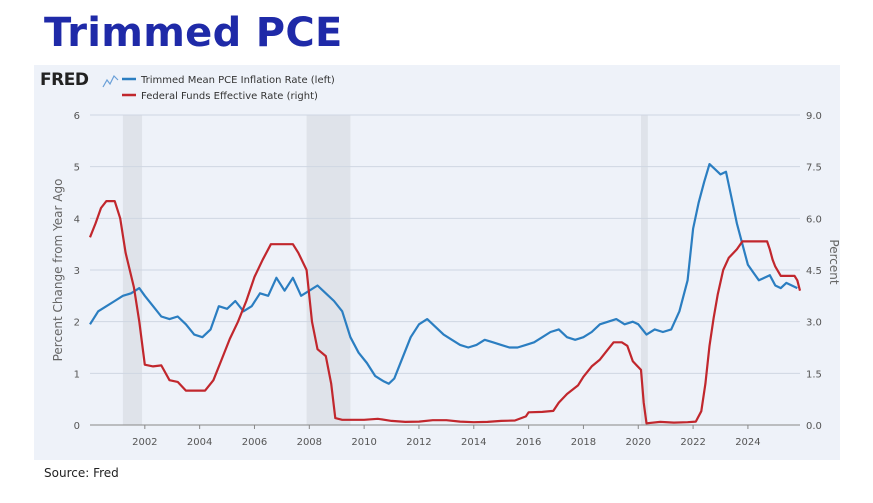  What do you see at coordinates (473, 442) in the screenshot?
I see `x-tick-label: 2014` at bounding box center [473, 442].